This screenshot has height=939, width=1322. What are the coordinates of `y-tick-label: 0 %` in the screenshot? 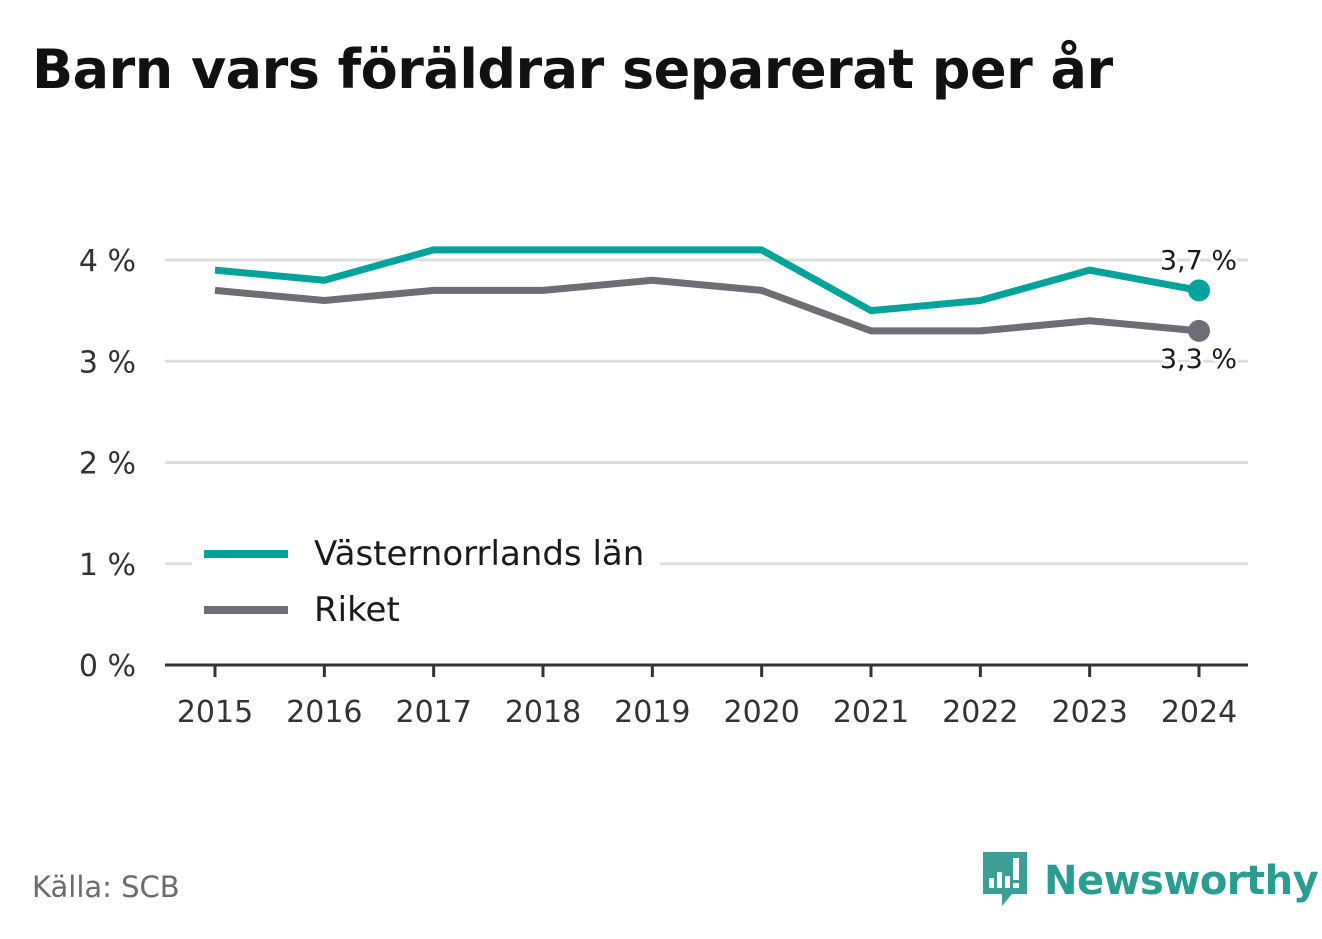 It's located at (107, 666).